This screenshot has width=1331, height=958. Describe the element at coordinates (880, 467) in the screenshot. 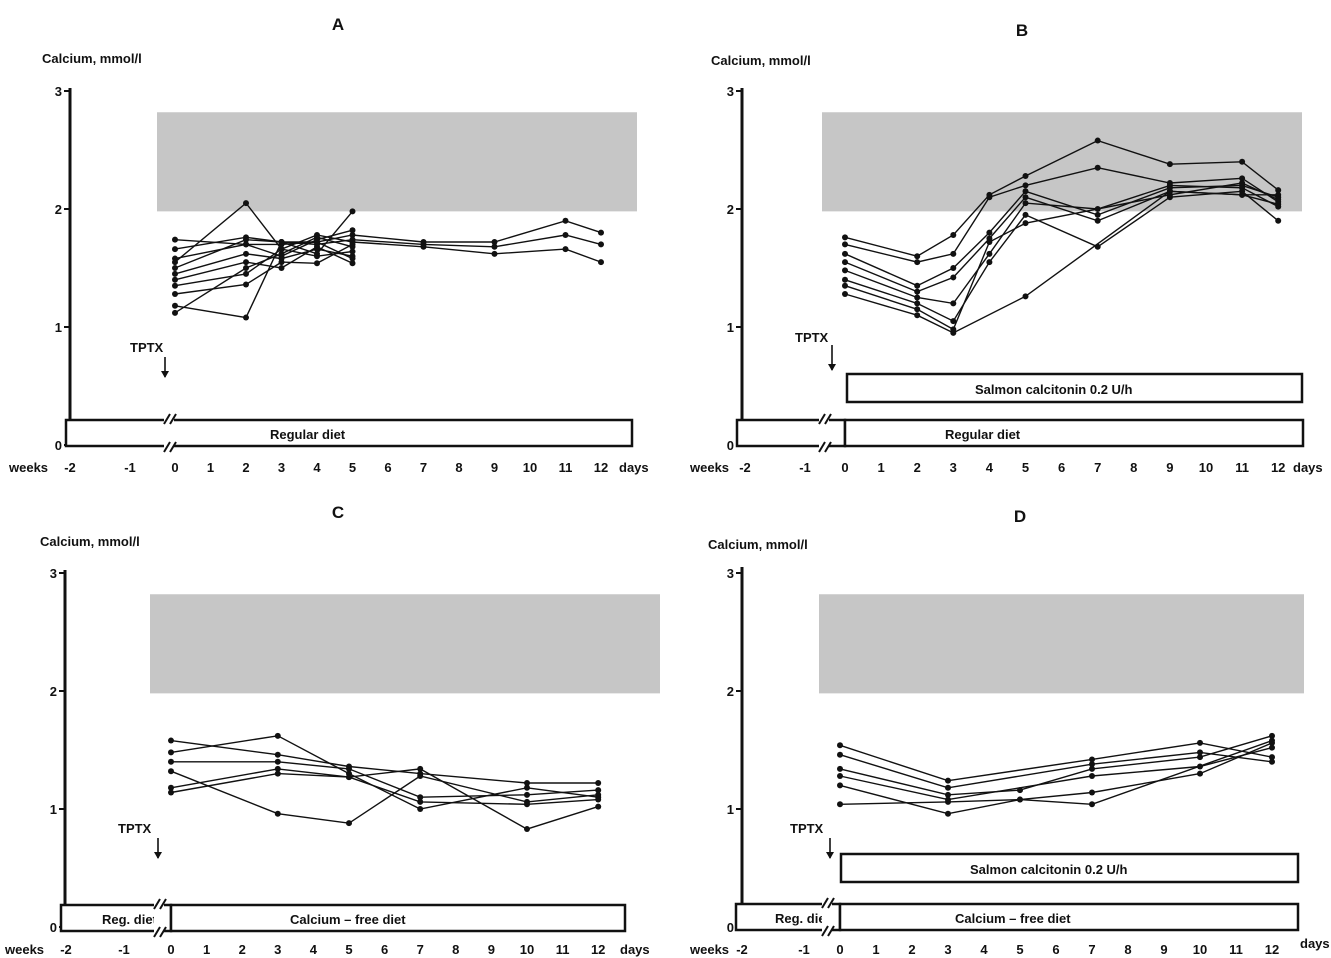

I see `x-day-tick: 1` at that location.